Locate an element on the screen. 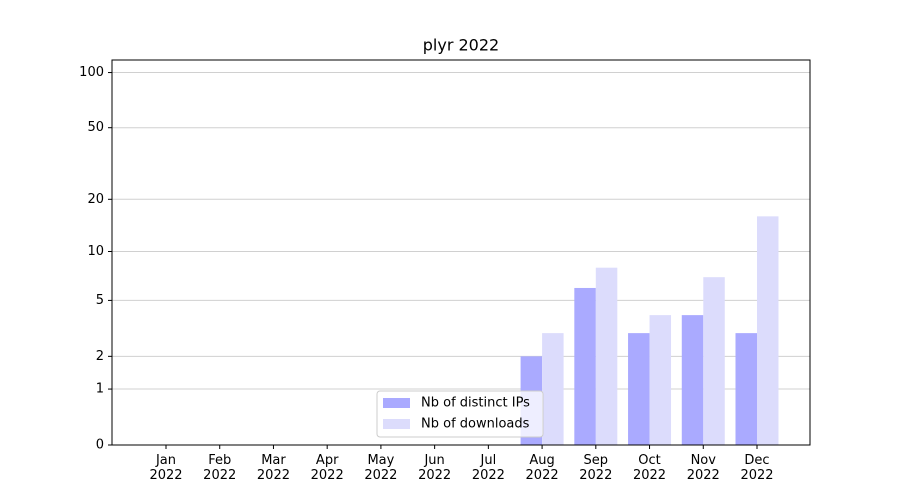 The width and height of the screenshot is (900, 500). y-tick-label: 0 is located at coordinates (100, 445).